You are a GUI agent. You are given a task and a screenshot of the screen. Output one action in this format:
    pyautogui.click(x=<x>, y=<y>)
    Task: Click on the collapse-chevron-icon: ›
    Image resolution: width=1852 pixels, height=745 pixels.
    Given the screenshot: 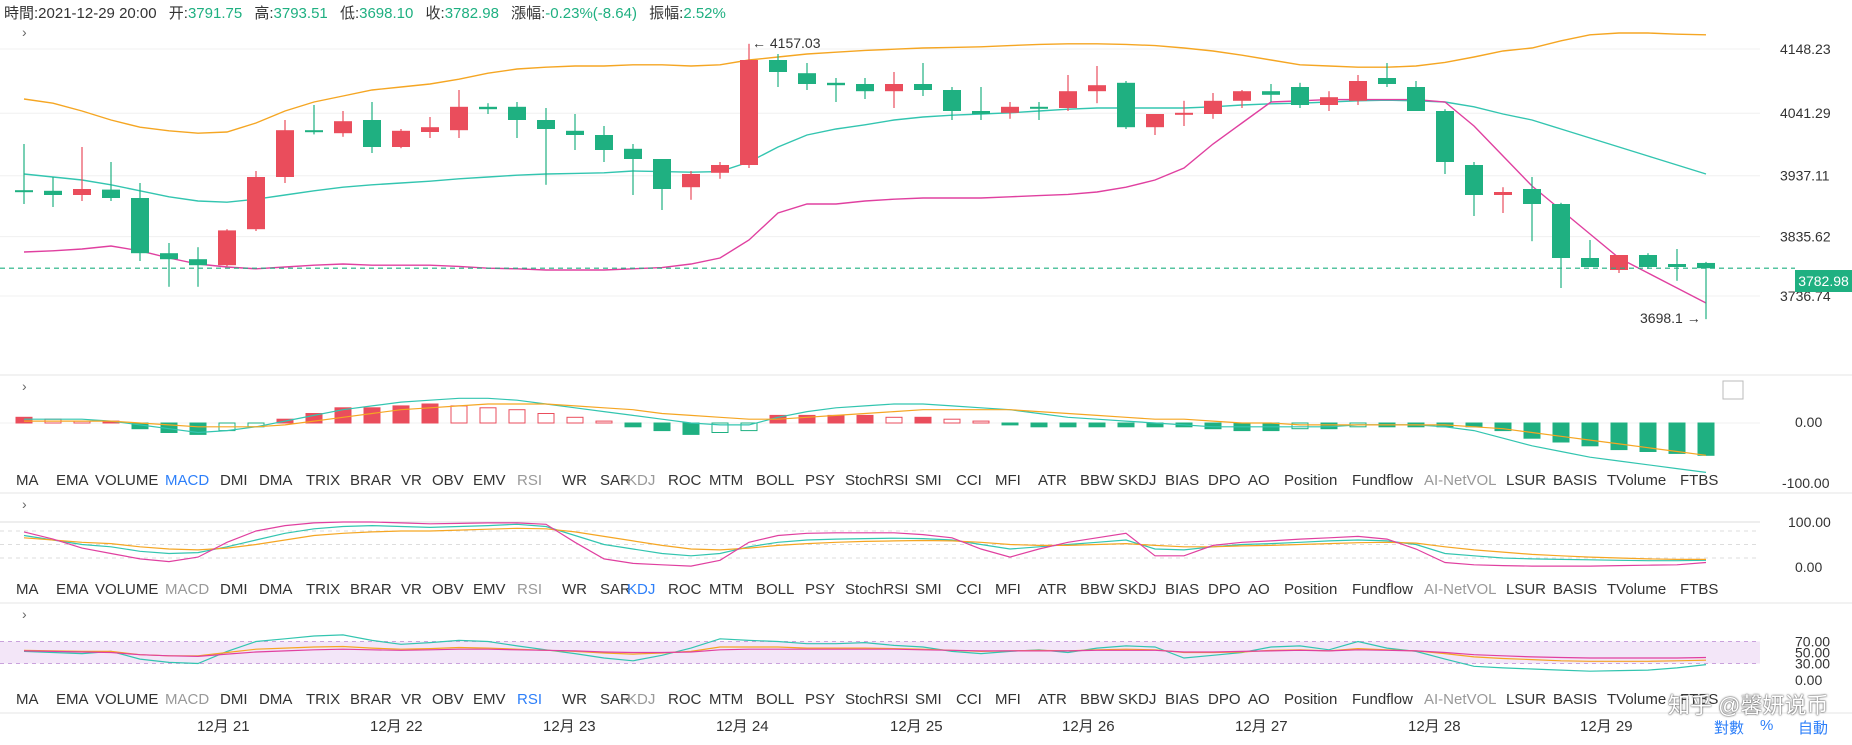 What is the action you would take?
    pyautogui.click(x=24, y=32)
    